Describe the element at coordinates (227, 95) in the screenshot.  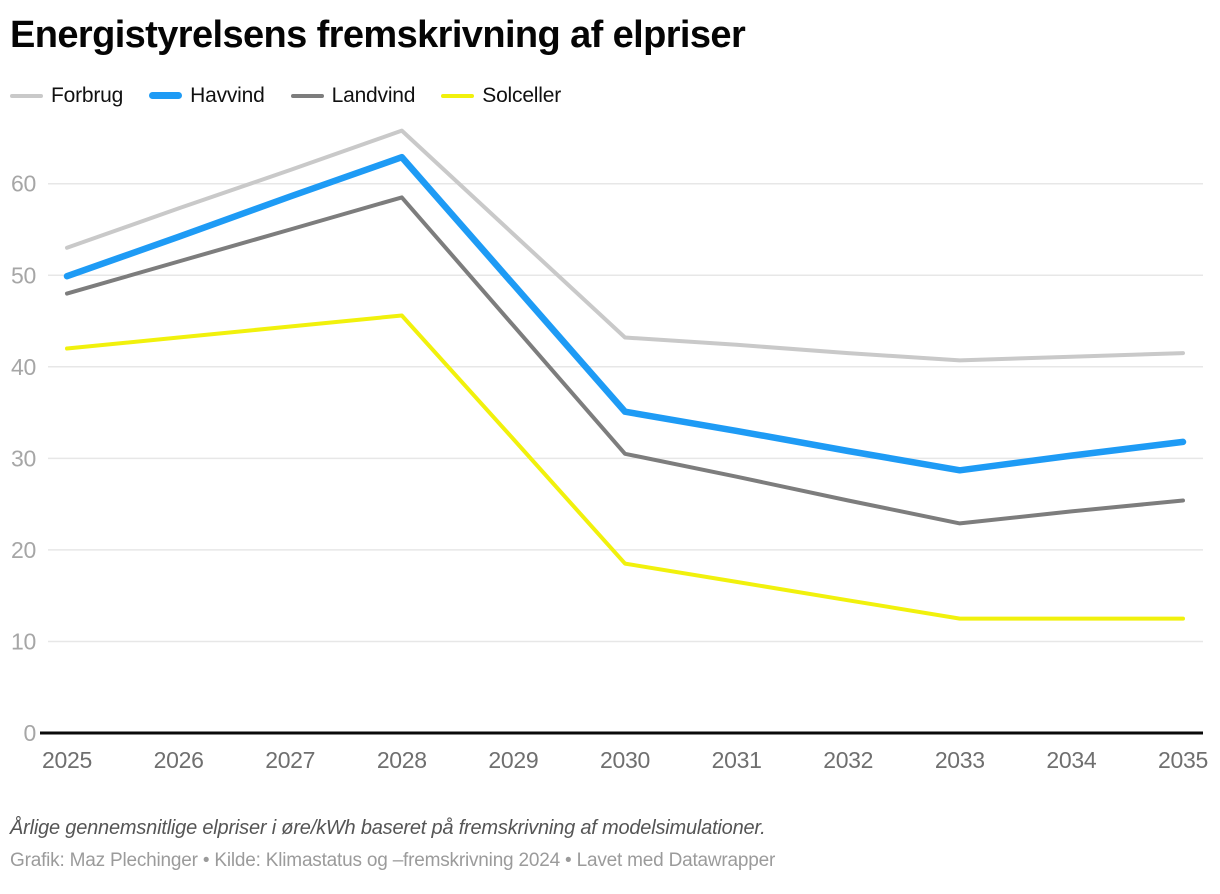
I see `legend-label: Havvind` at that location.